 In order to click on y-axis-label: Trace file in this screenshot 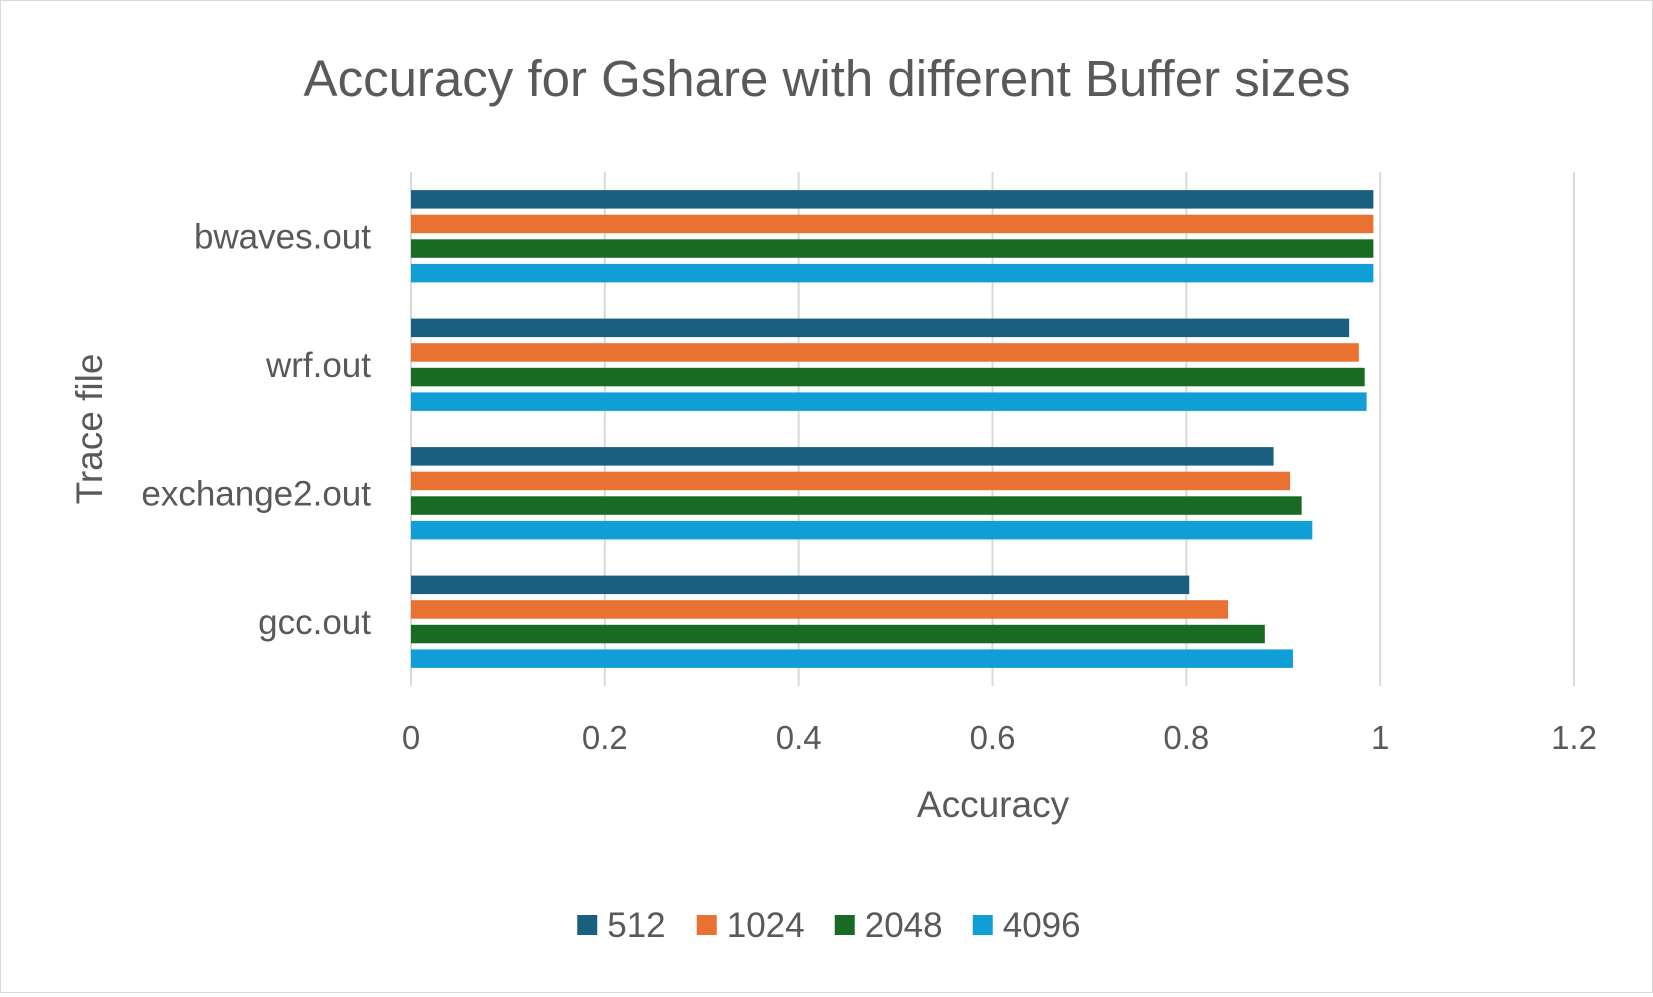, I will do `click(89, 429)`.